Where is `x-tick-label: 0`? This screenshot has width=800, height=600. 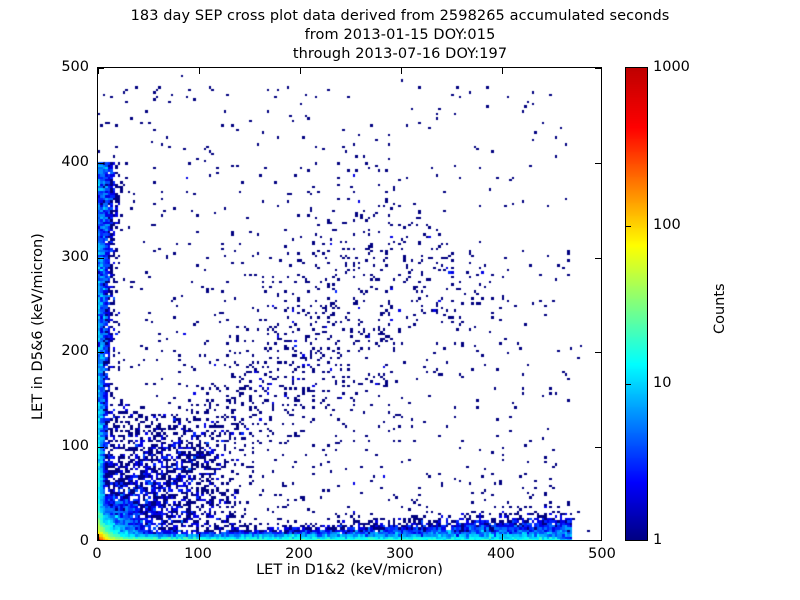
x-tick-label: 0 is located at coordinates (97, 554).